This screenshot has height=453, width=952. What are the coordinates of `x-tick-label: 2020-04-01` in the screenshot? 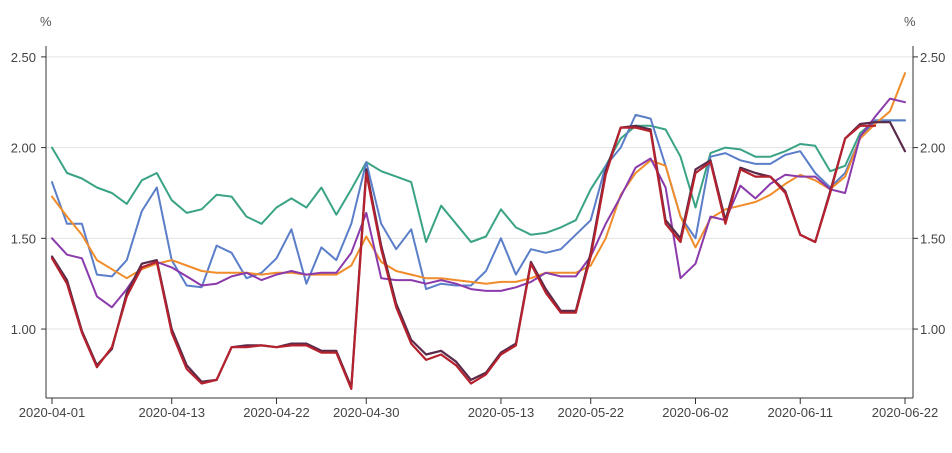 It's located at (52, 412).